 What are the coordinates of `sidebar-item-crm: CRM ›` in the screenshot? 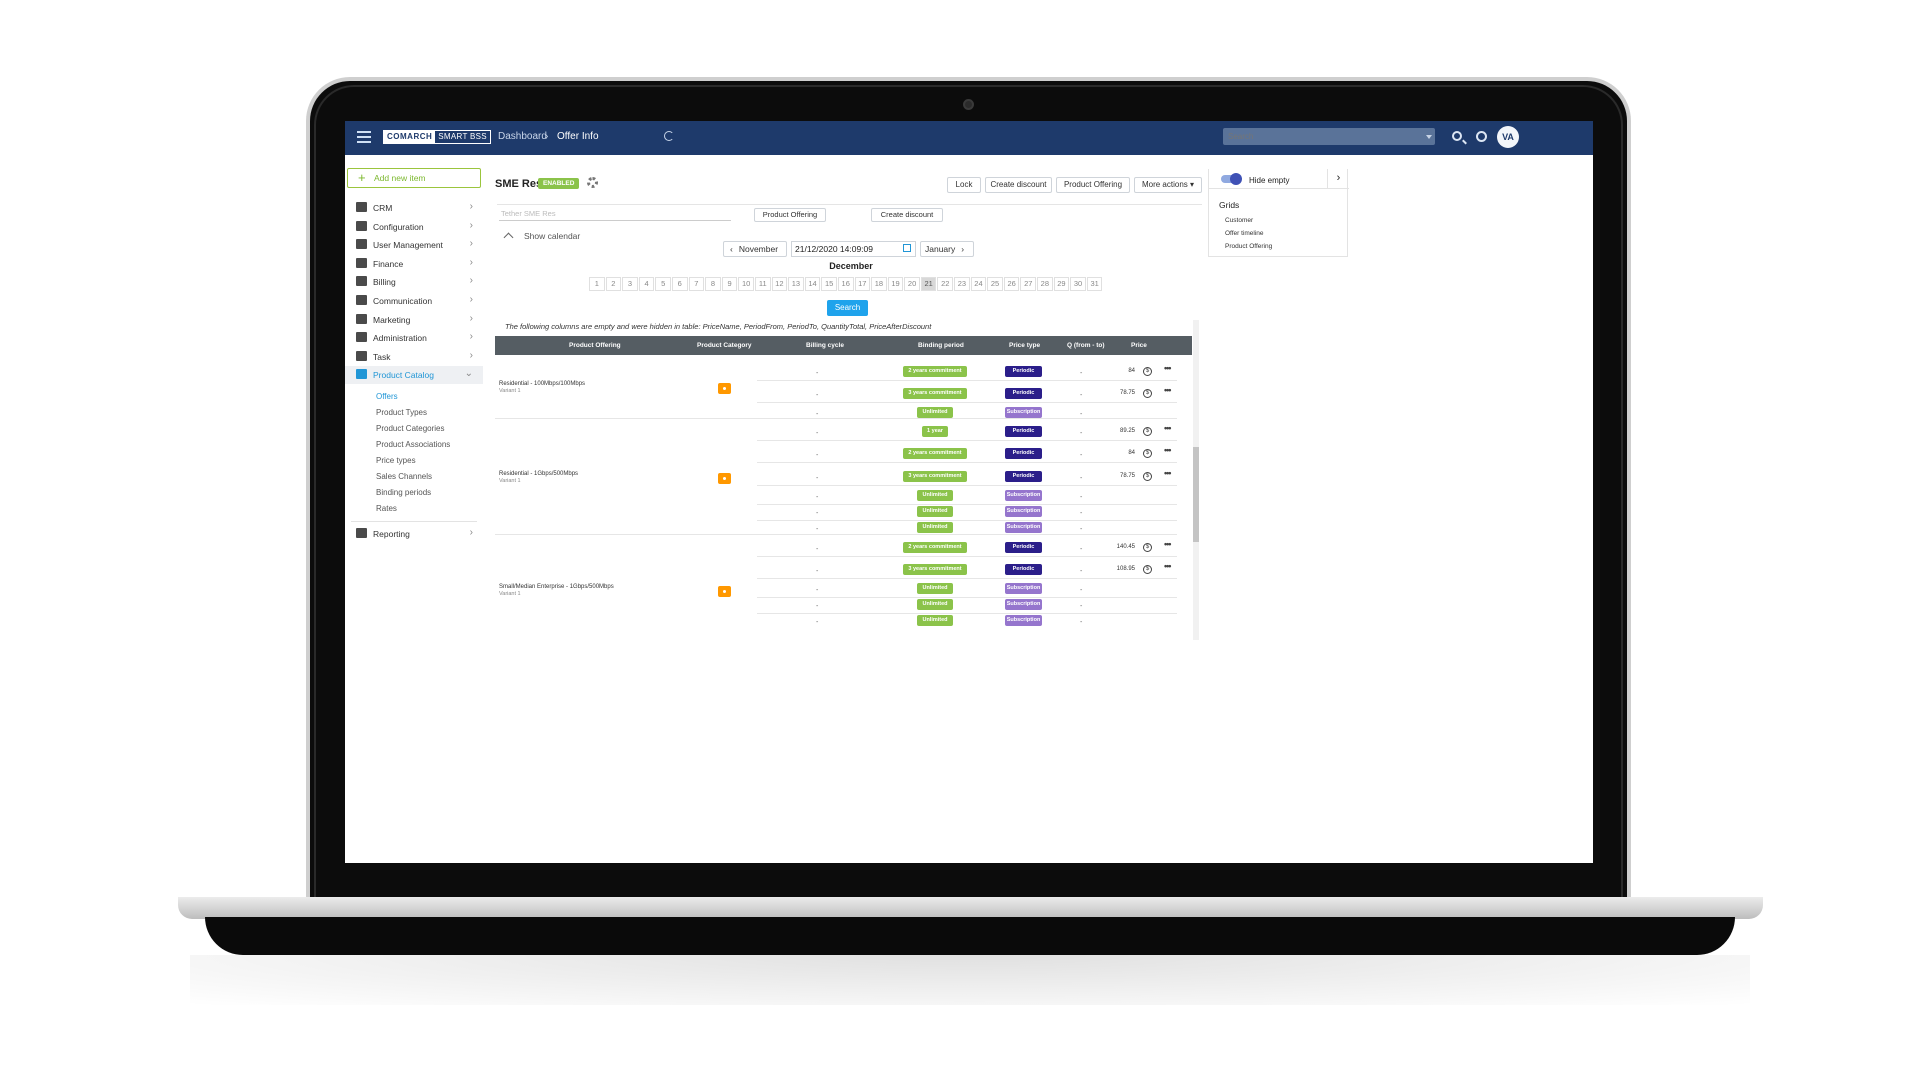 It's located at (414, 208).